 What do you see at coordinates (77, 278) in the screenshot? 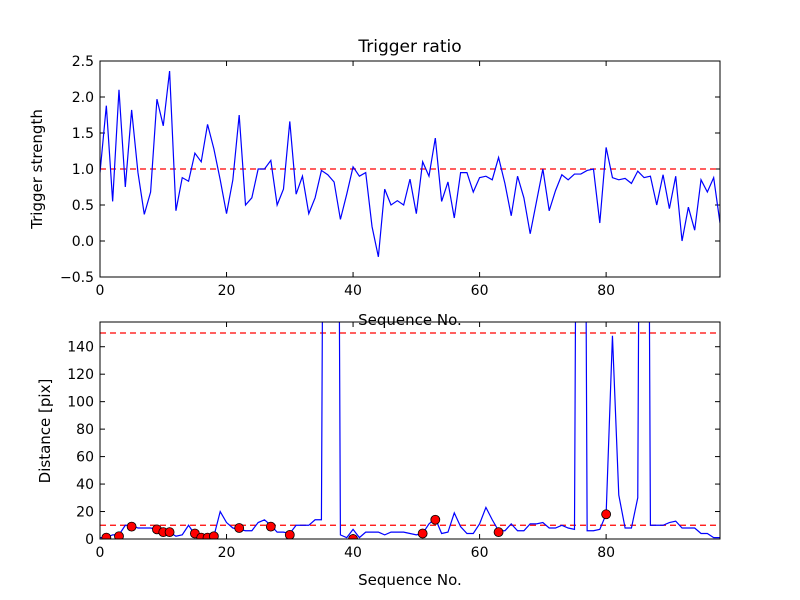
I see `top-y-tick-label: −0.5` at bounding box center [77, 278].